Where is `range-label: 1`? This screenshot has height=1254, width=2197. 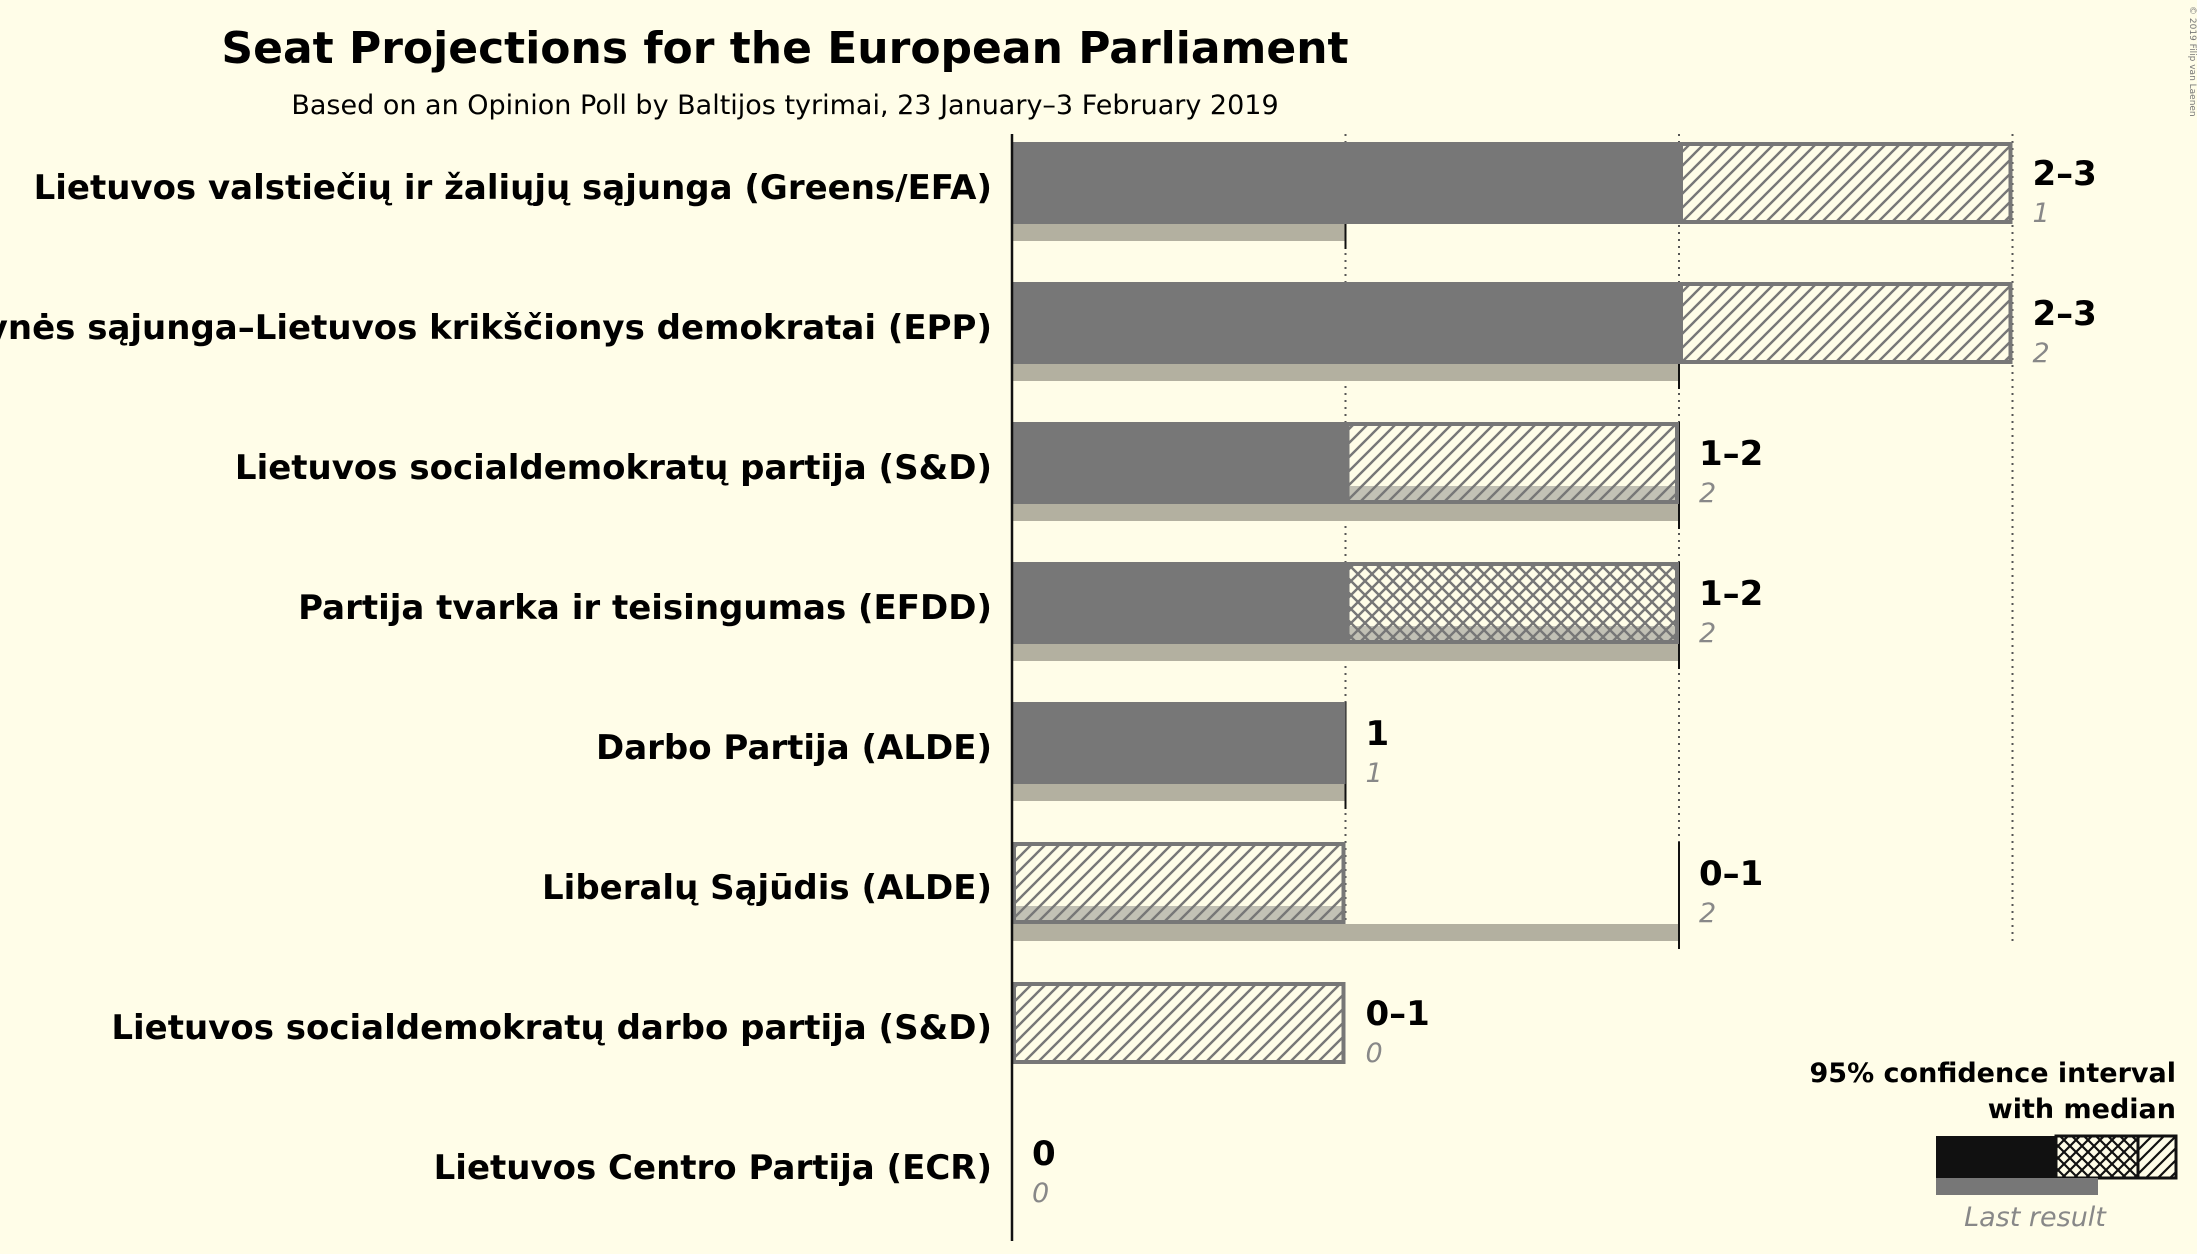
range-label: 1 is located at coordinates (1378, 734).